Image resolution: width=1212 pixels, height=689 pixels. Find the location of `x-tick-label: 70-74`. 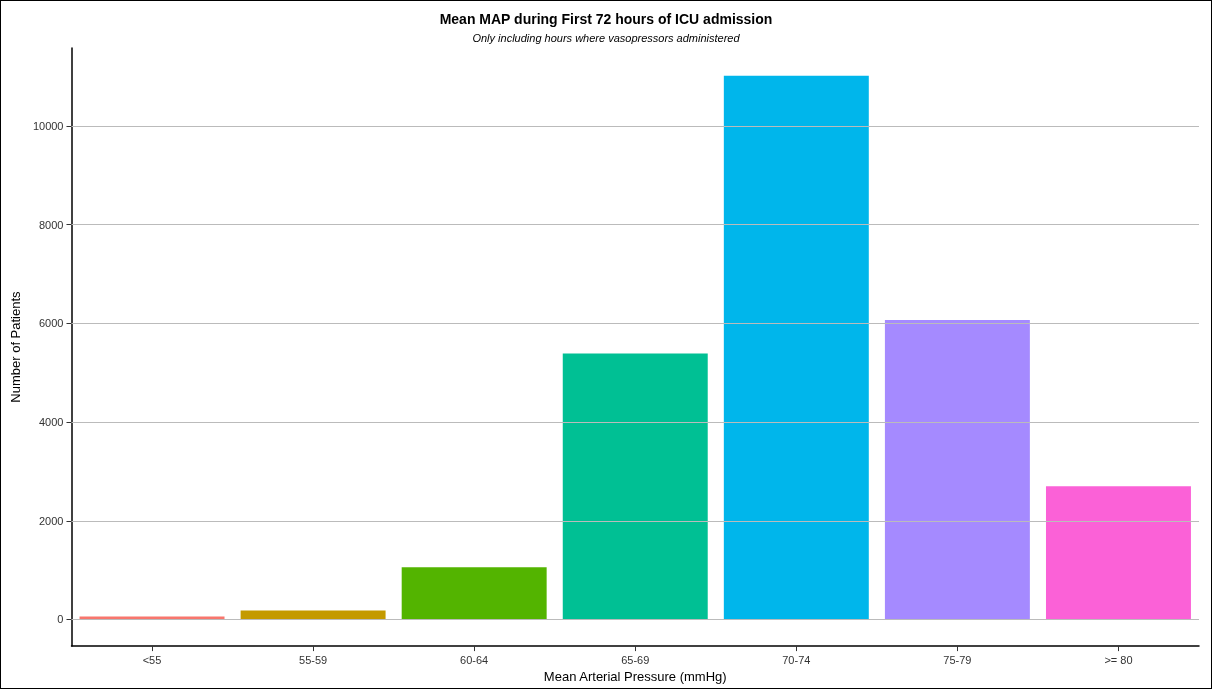

x-tick-label: 70-74 is located at coordinates (796, 659).